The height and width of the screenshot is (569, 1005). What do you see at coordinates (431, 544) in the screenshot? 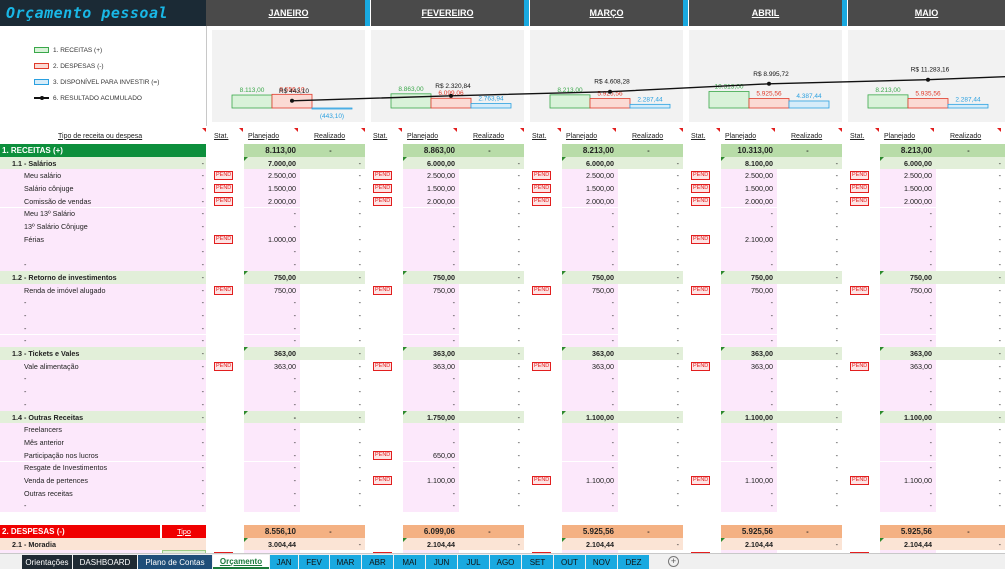
I see `planejado-cell: 2.104,44` at bounding box center [431, 544].